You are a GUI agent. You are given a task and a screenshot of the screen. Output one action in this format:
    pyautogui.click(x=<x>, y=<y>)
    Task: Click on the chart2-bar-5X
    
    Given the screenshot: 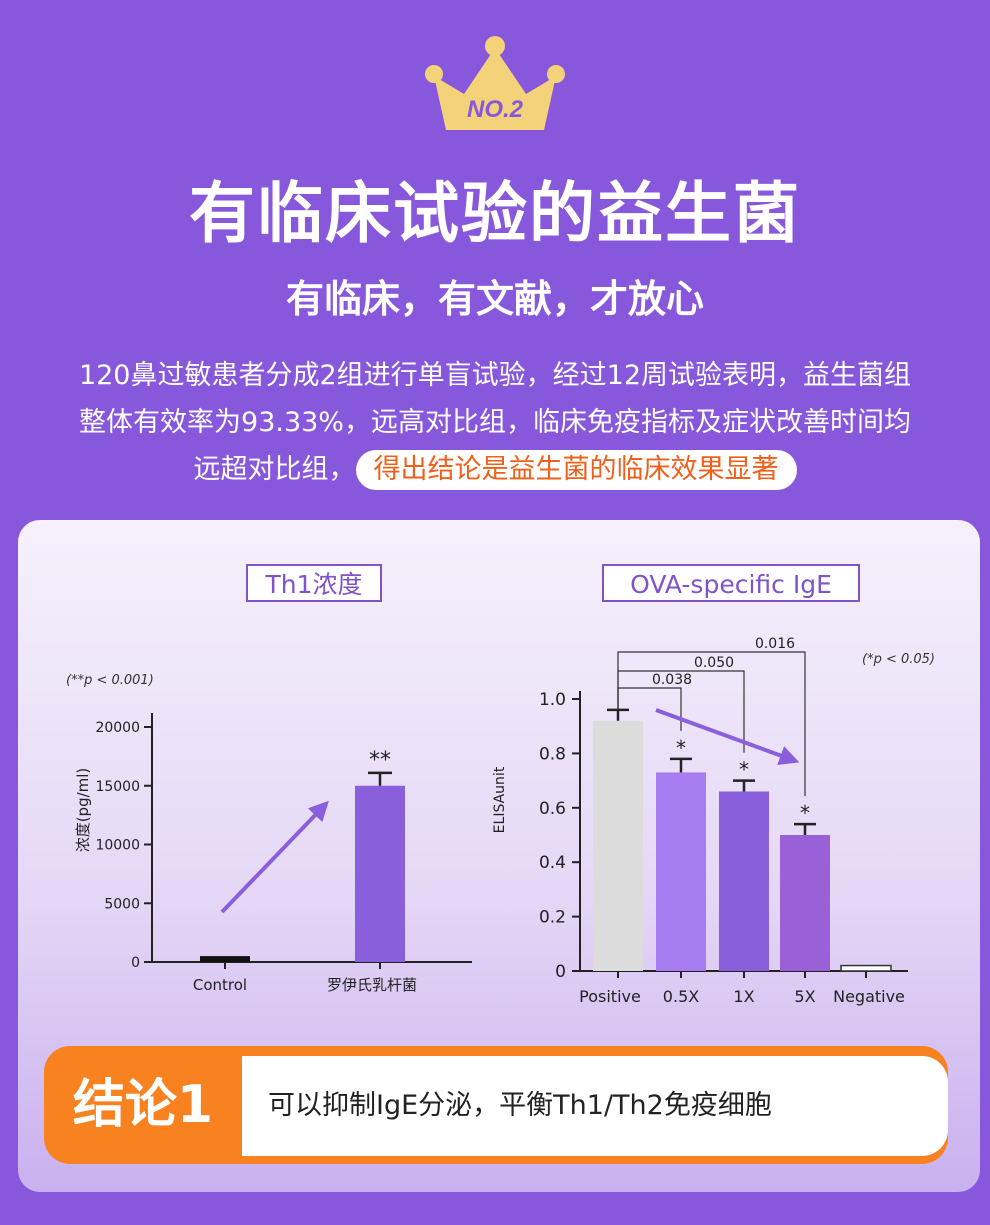 What is the action you would take?
    pyautogui.click(x=805, y=903)
    